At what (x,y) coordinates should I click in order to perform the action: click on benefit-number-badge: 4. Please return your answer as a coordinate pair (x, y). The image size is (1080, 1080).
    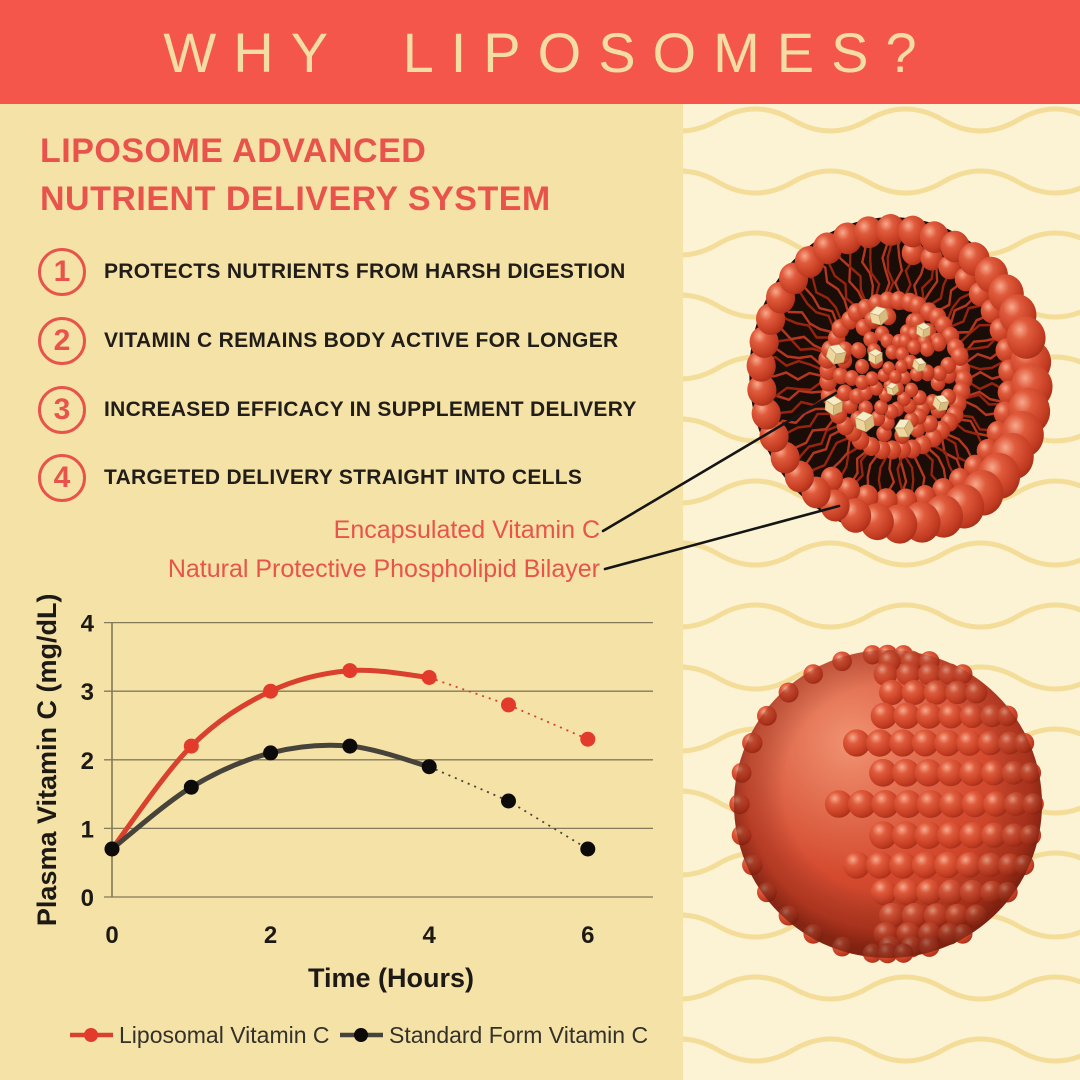
    Looking at the image, I should click on (62, 478).